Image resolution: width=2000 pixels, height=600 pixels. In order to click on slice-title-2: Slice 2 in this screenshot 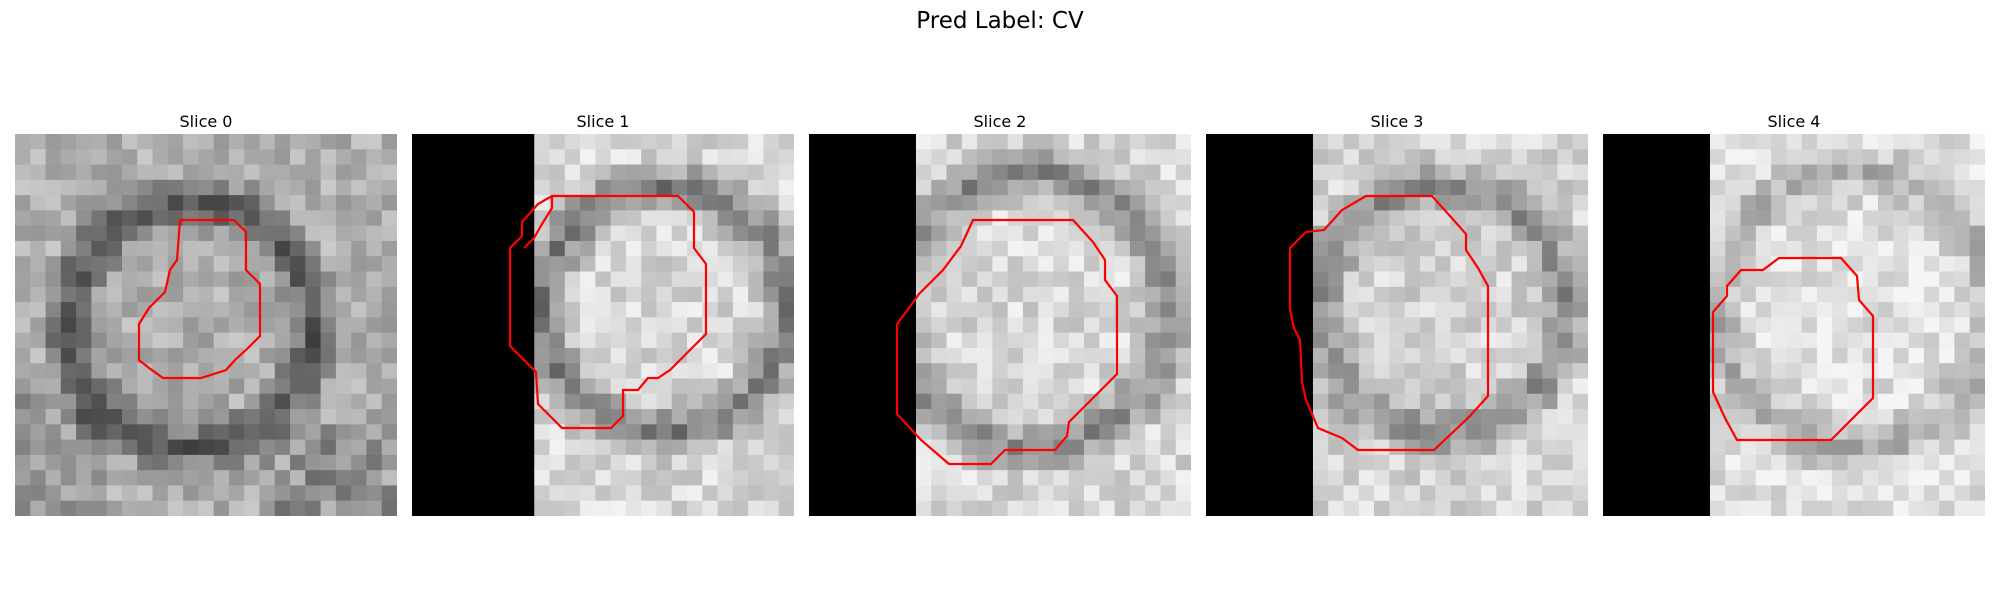, I will do `click(1000, 121)`.